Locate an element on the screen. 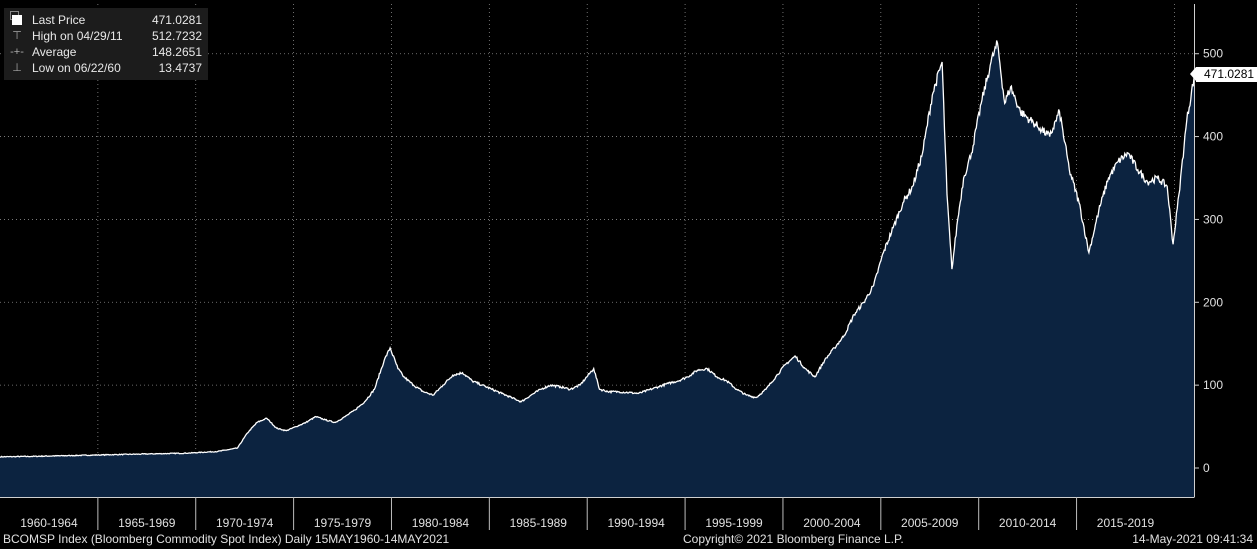 This screenshot has width=1257, height=549. footer-timestamp: 14-May-2021 09:41:34 is located at coordinates (1192, 539).